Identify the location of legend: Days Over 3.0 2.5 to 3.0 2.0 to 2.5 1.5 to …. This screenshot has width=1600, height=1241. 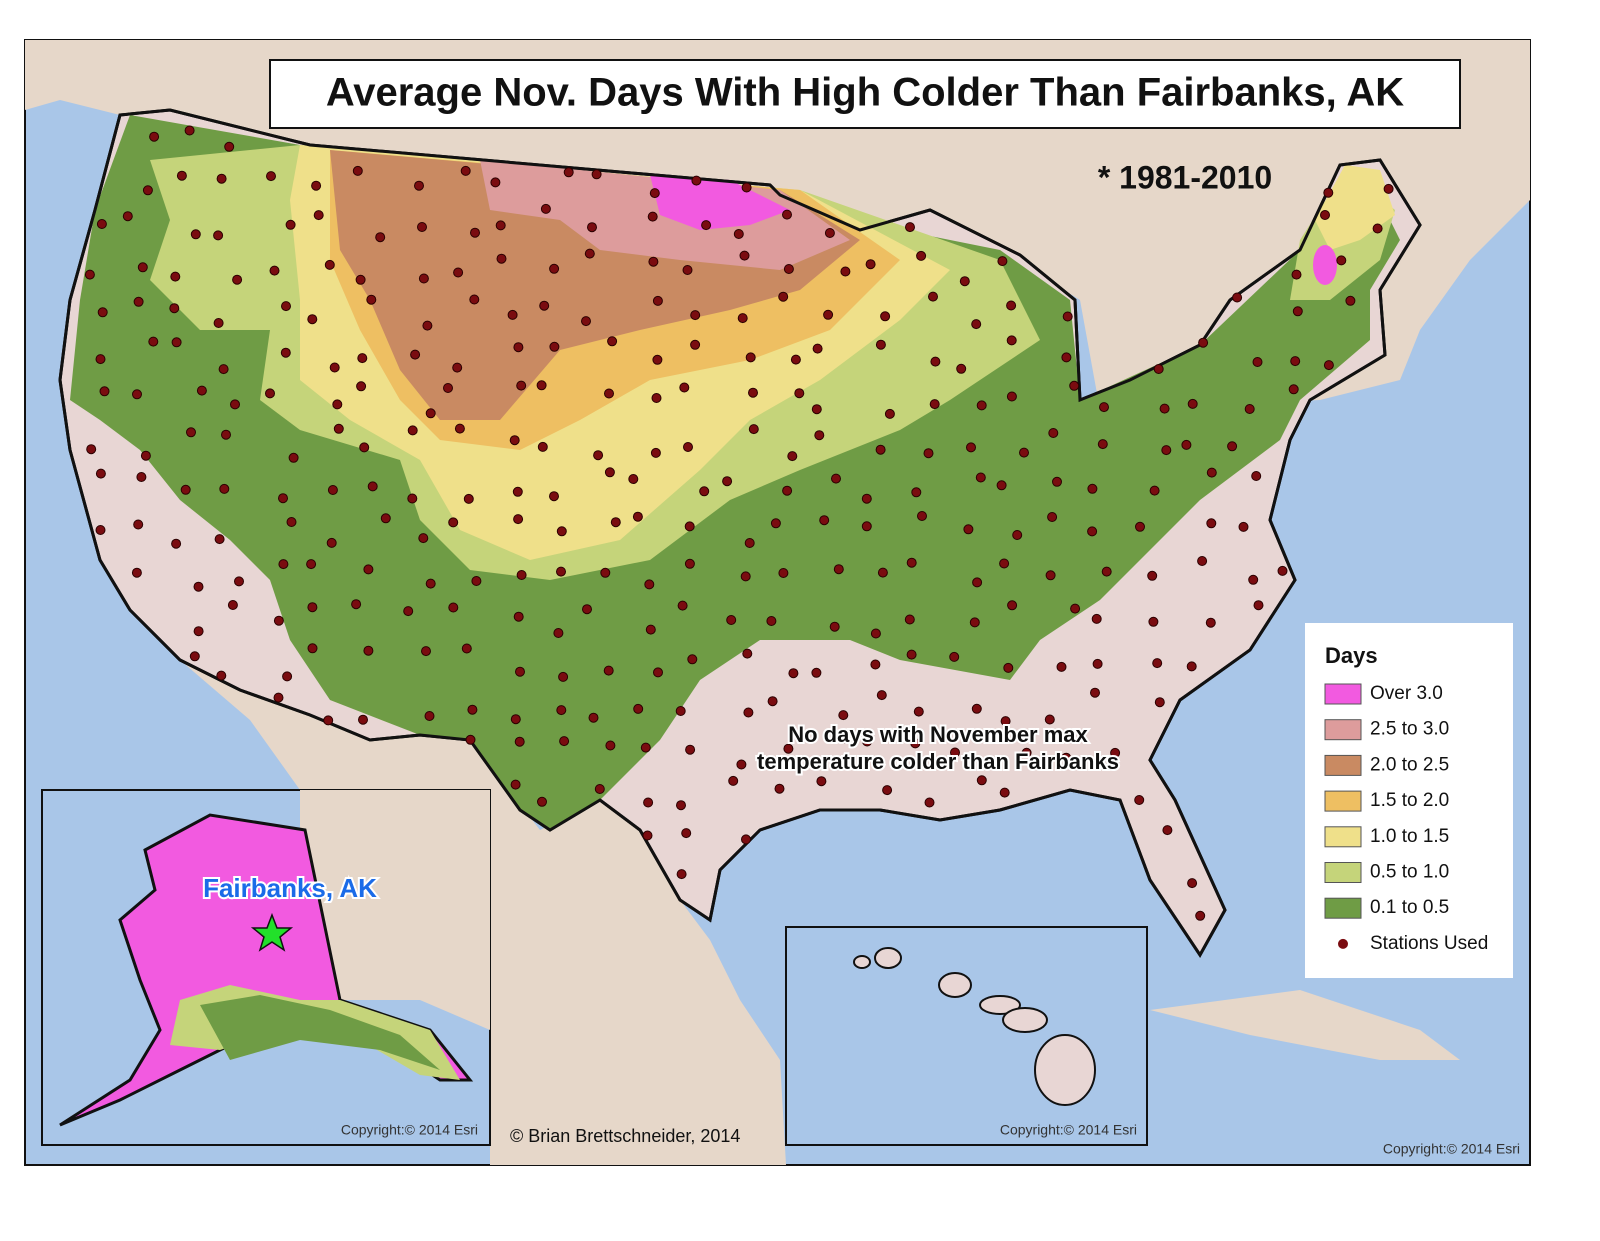
(1409, 800).